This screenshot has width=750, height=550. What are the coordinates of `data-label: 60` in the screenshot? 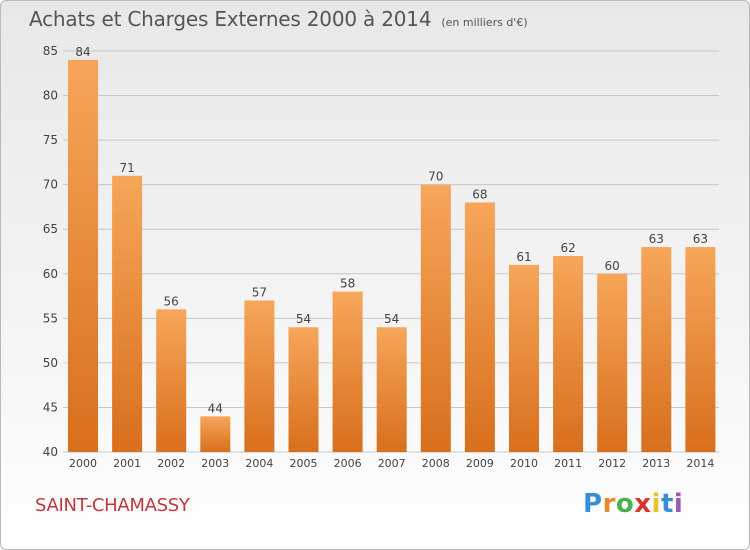 It's located at (612, 266).